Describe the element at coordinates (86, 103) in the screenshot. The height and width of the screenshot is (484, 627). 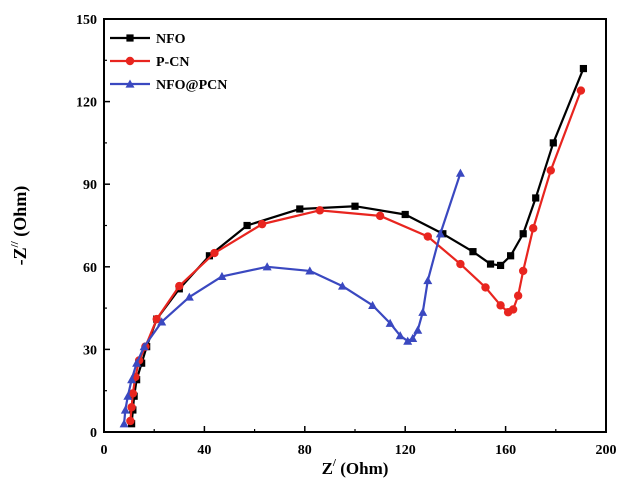
I see `y-tick-label: 120` at that location.